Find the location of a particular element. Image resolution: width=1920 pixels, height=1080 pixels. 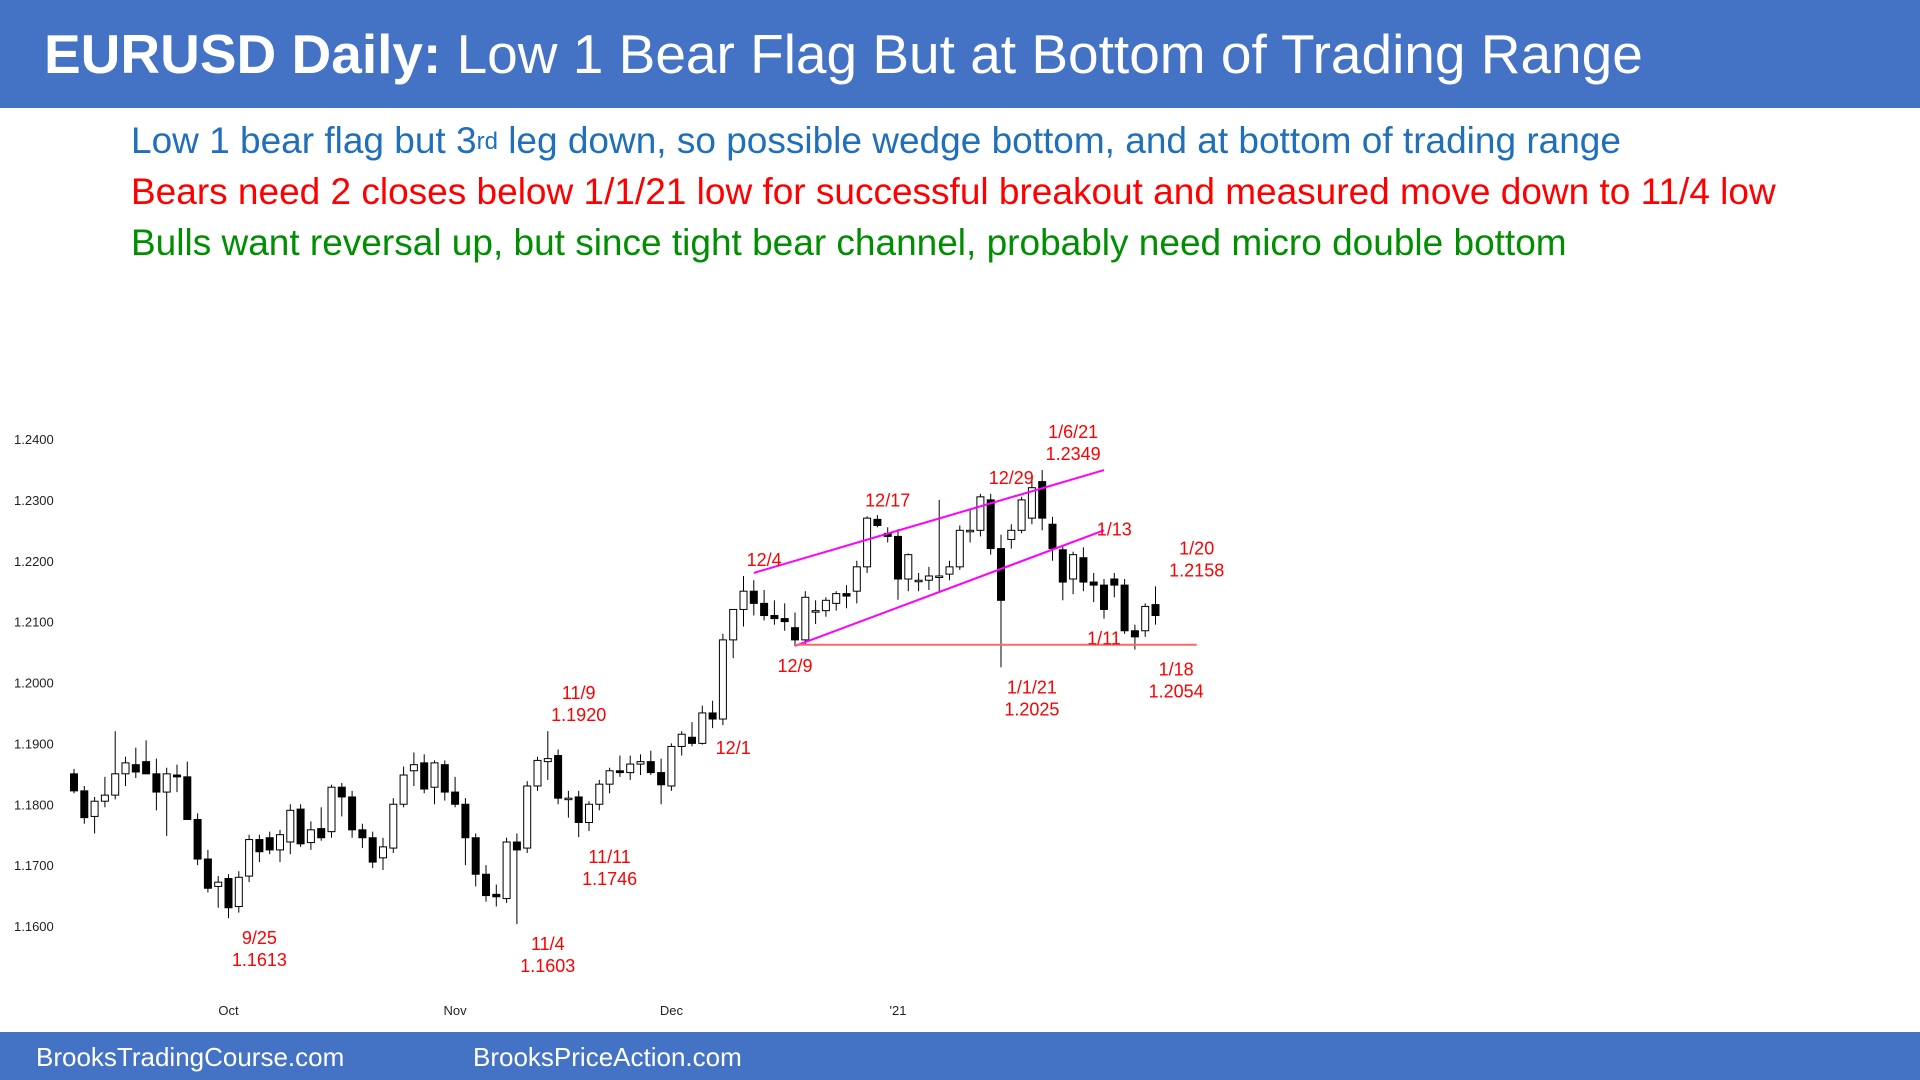

commentary-line-1-sup: rd is located at coordinates (487, 141).